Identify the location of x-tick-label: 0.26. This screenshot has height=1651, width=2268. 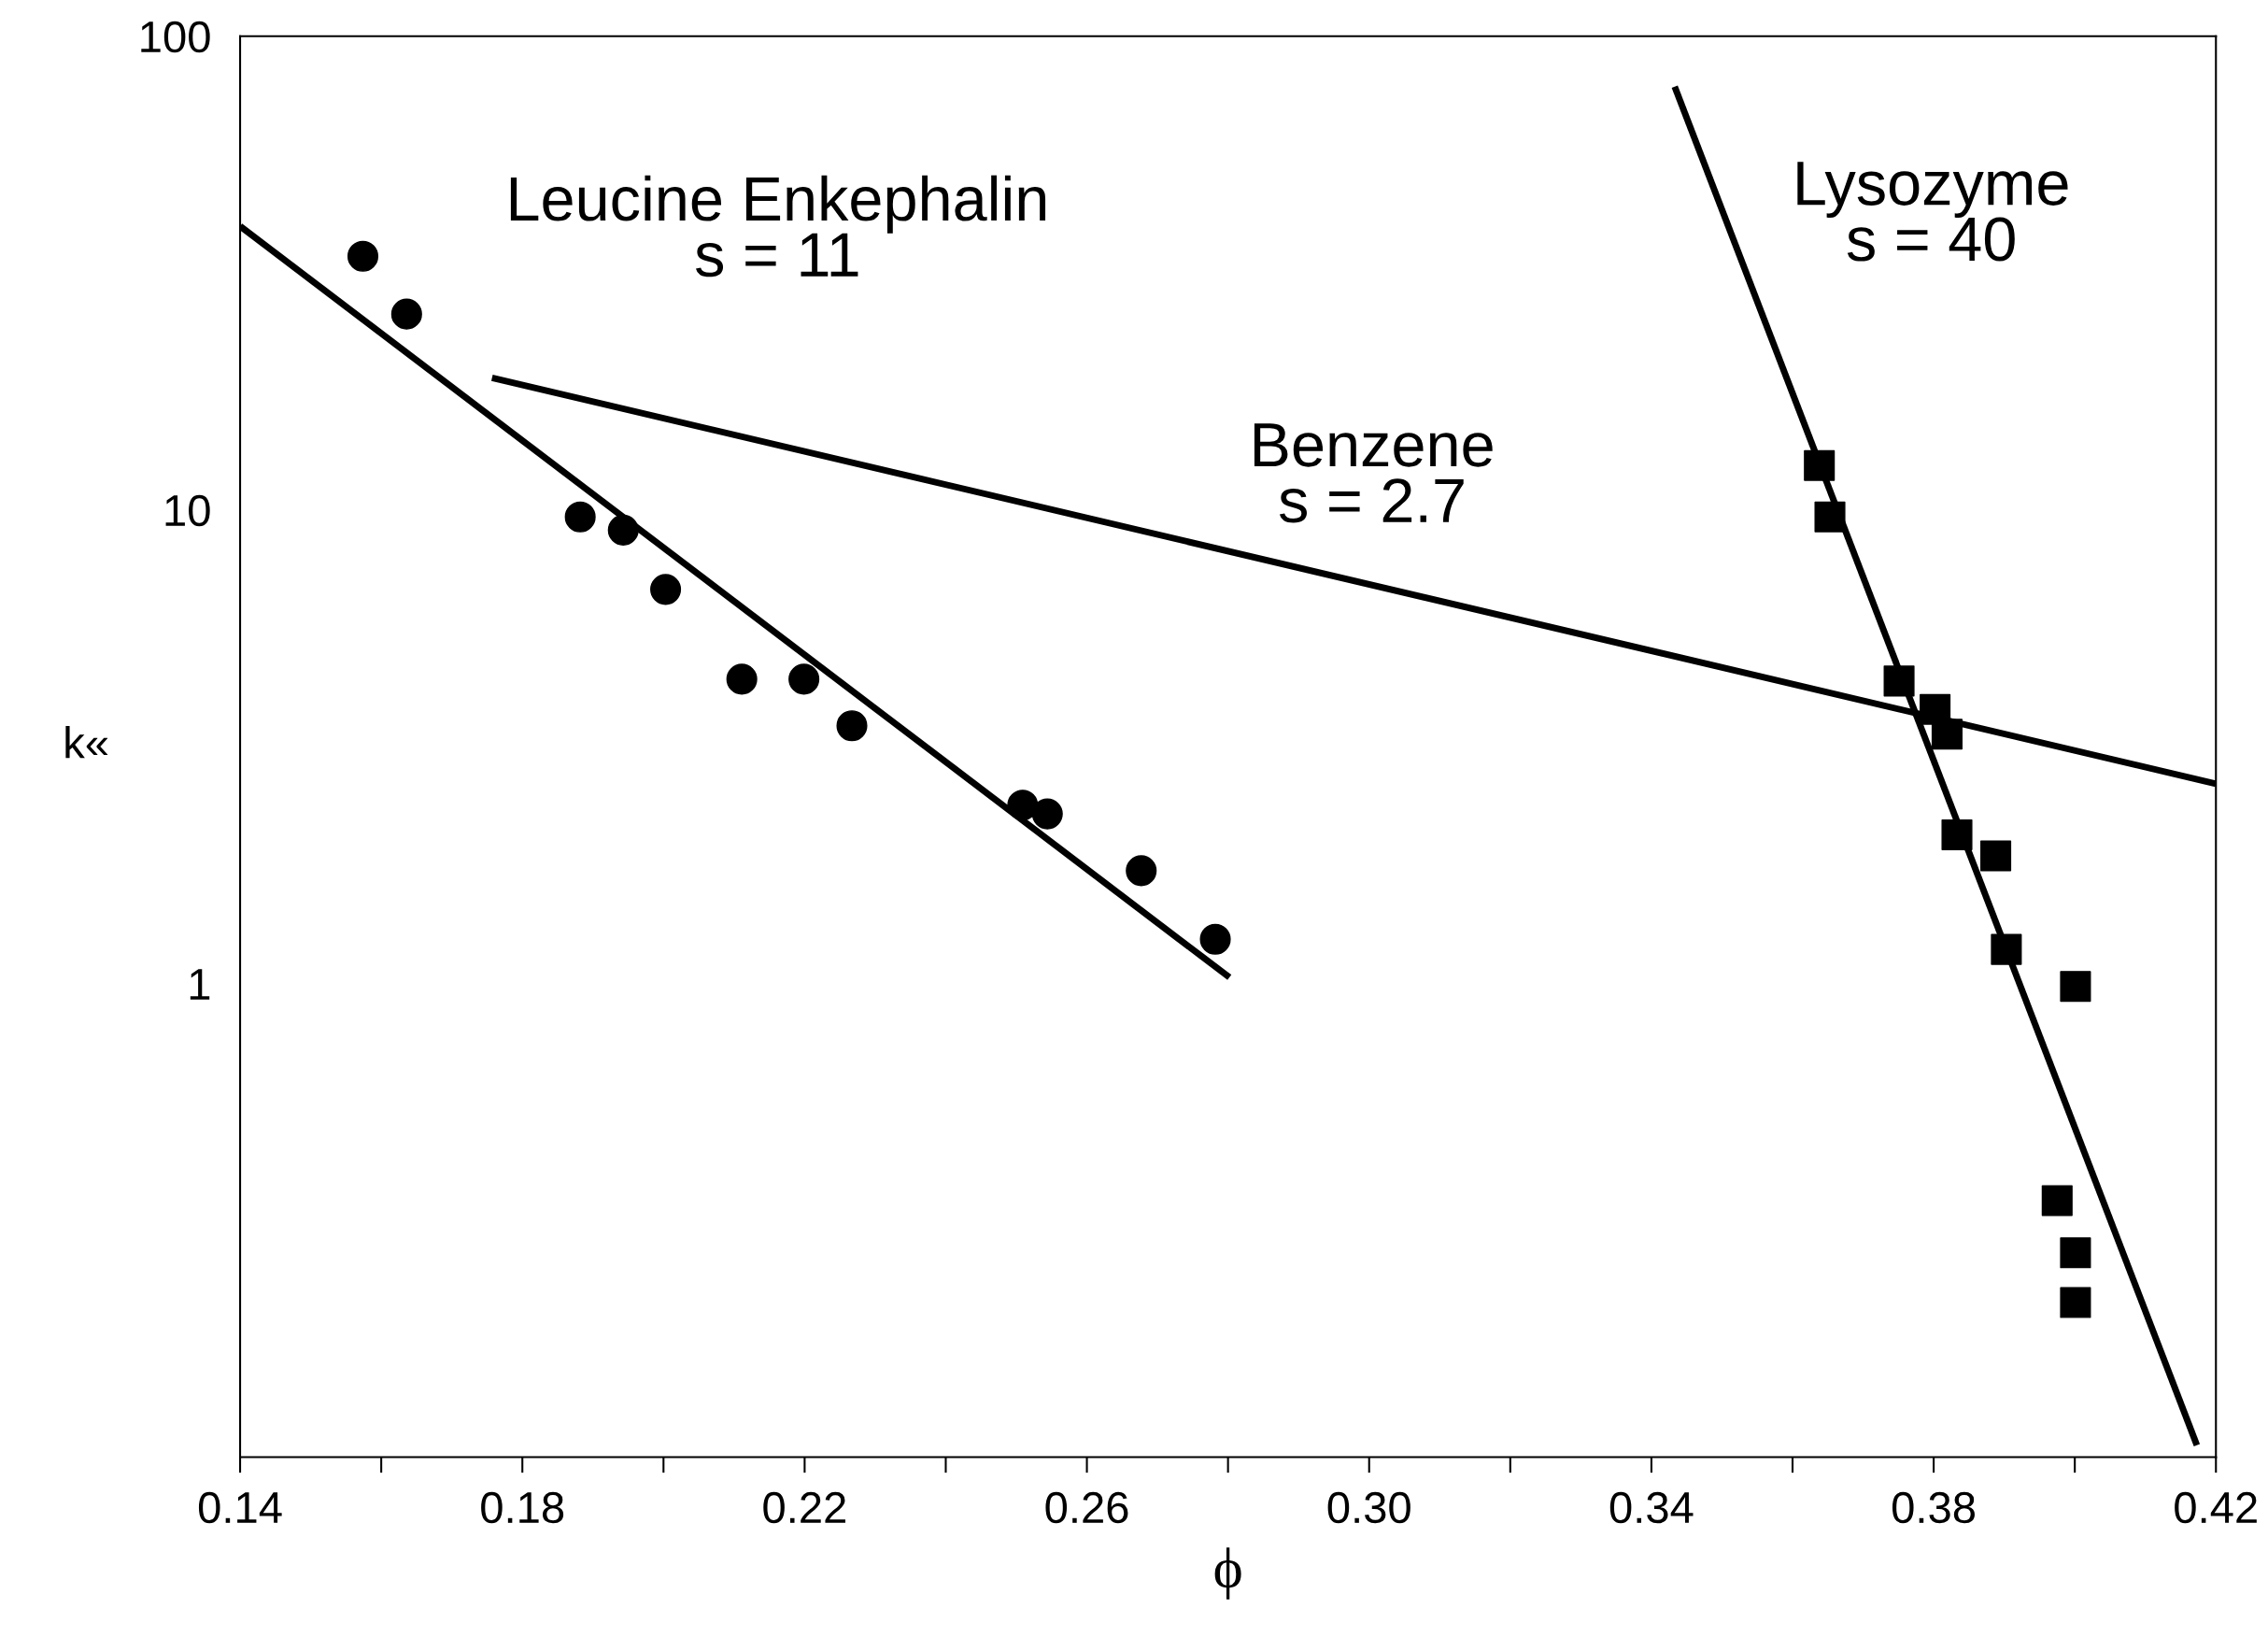
(1086, 1507).